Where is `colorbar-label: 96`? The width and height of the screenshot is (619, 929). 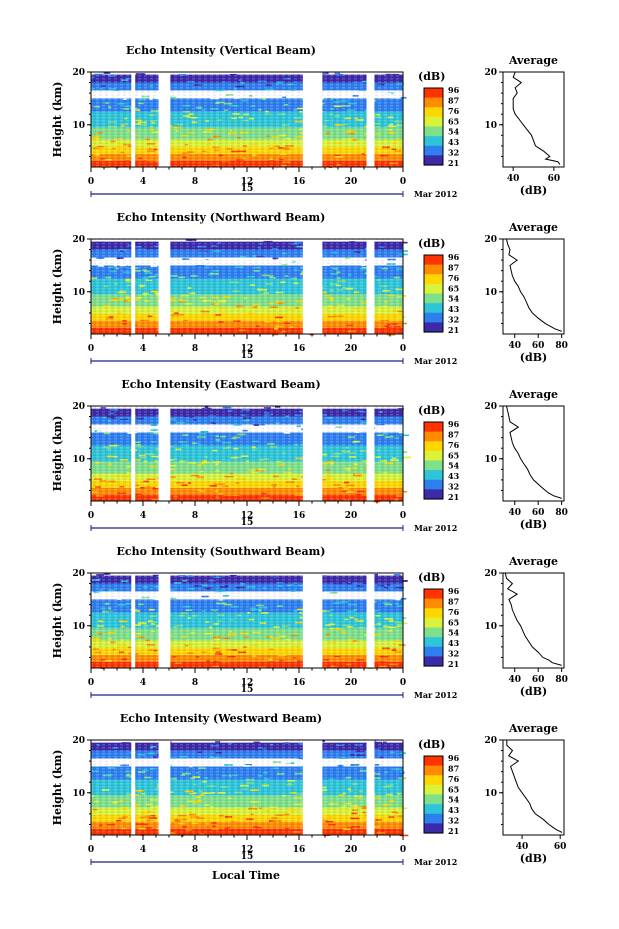 colorbar-label: 96 is located at coordinates (454, 257).